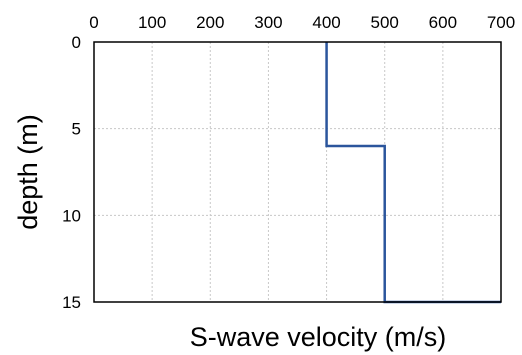 This screenshot has height=355, width=522. Describe the element at coordinates (326, 22) in the screenshot. I see `x-tick-label: 400` at that location.